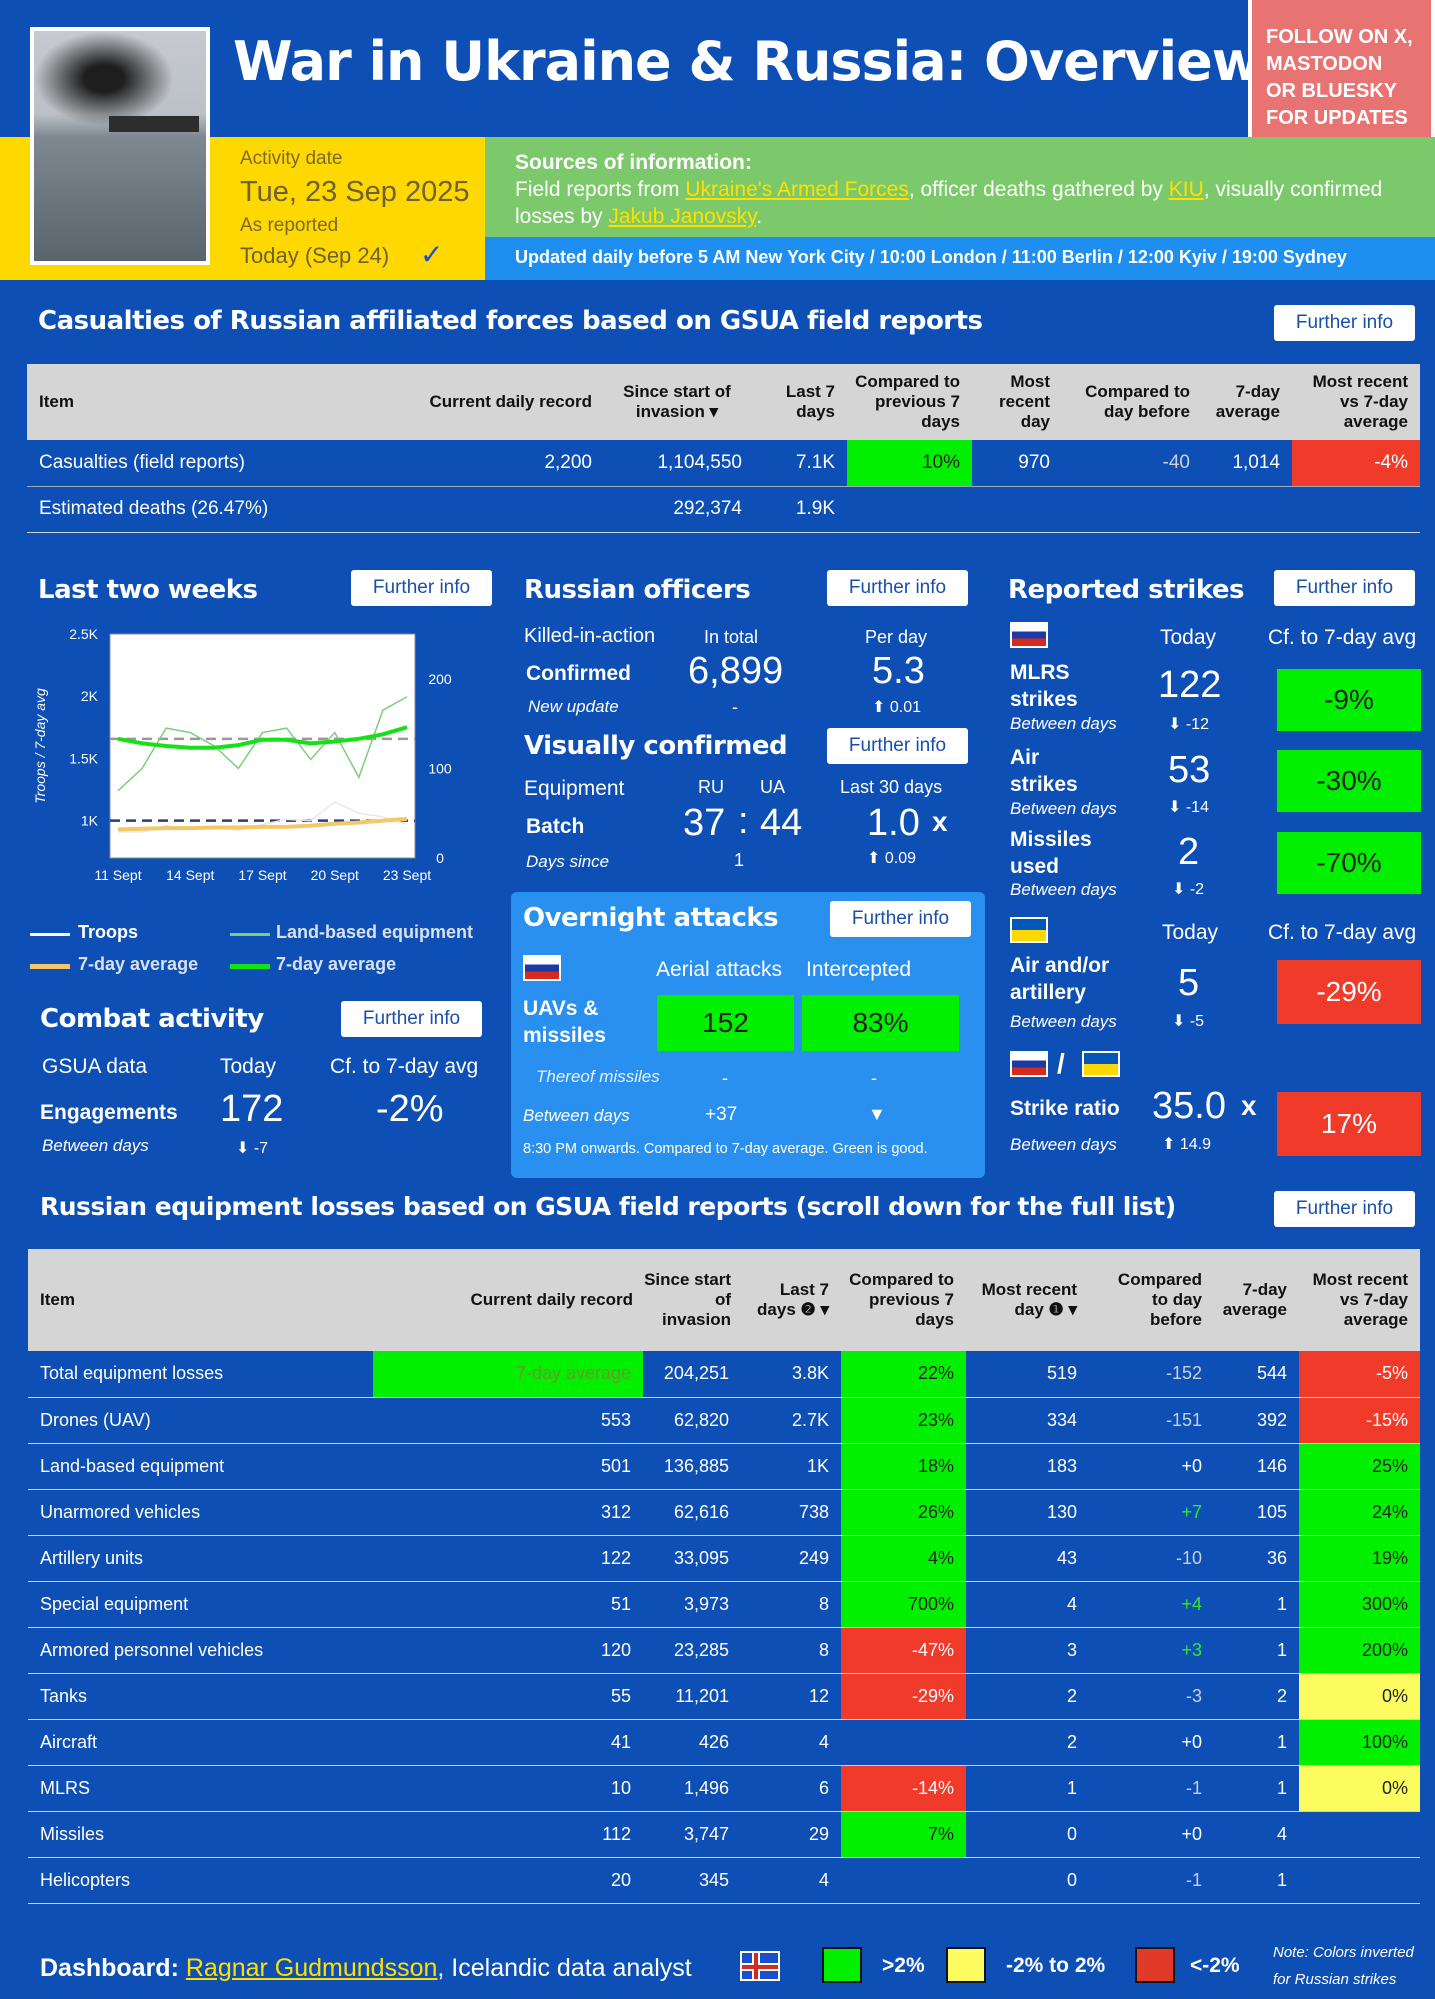 The width and height of the screenshot is (1435, 1999). What do you see at coordinates (1056, 1965) in the screenshot?
I see `legend-yellow-label: -2% to 2%` at bounding box center [1056, 1965].